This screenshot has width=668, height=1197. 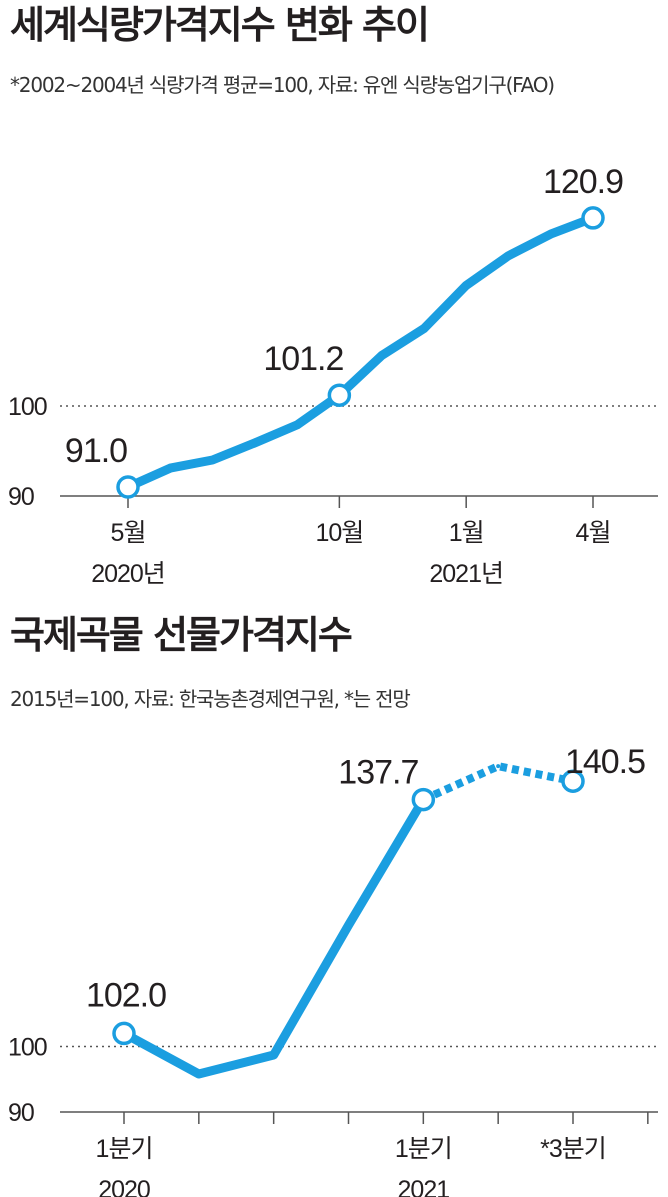 What do you see at coordinates (210, 699) in the screenshot?
I see `chart-2-subtitle: 2015년=100, 자료: 한국농촌경제연구원, *는 전망` at bounding box center [210, 699].